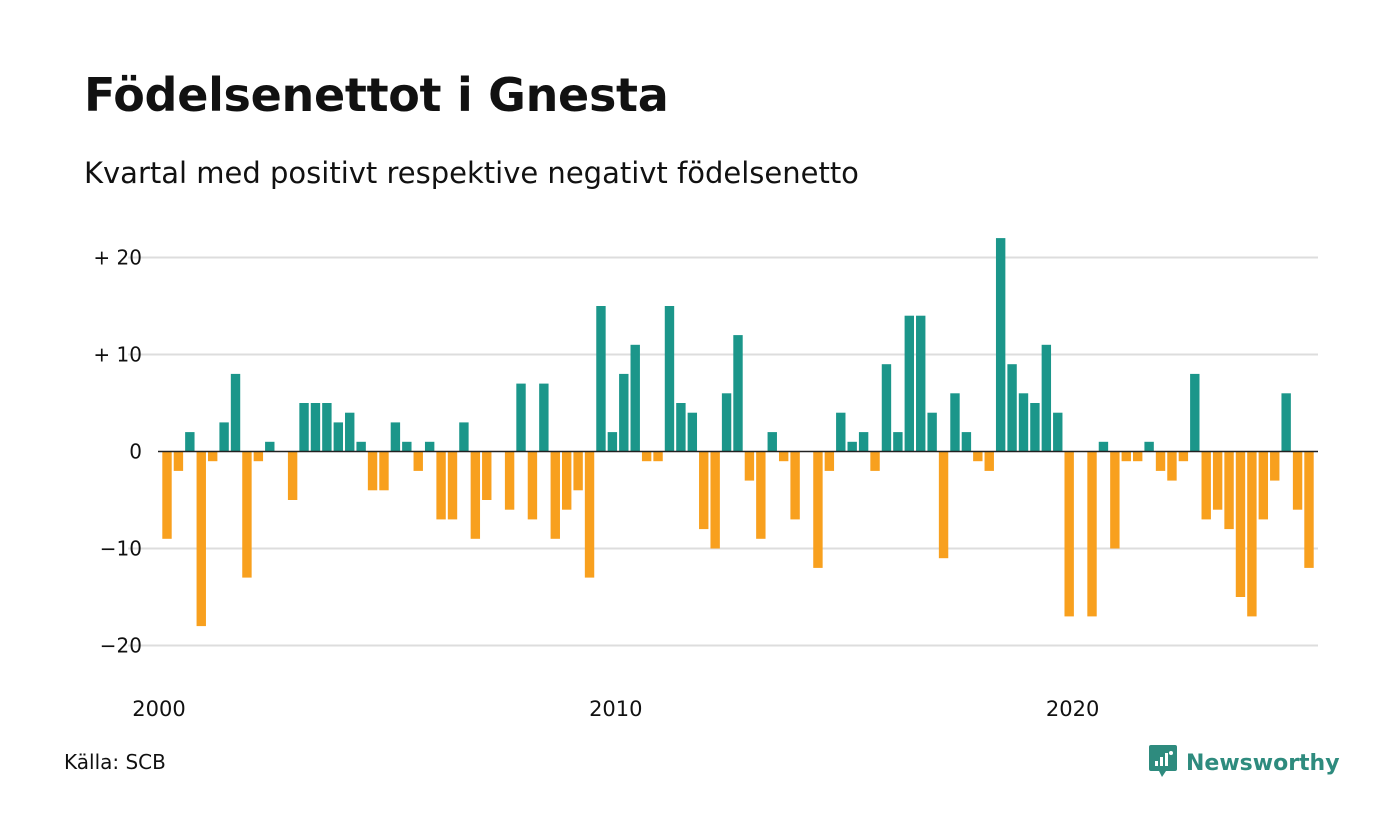 The width and height of the screenshot is (1400, 840). I want to click on y-tick-label: 0, so click(135, 452).